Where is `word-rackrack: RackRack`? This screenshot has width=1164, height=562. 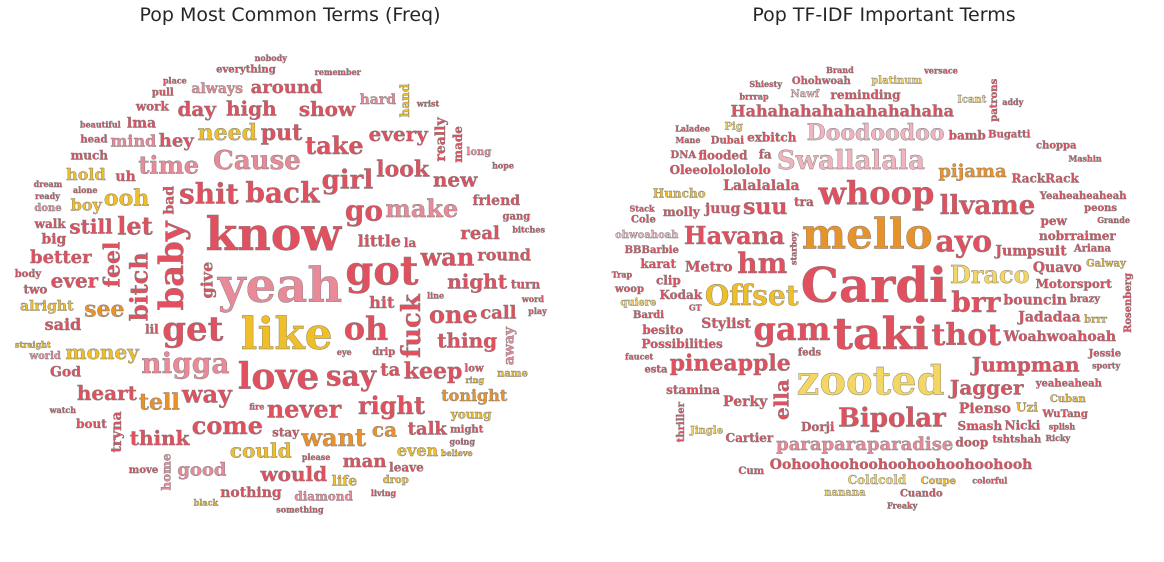 word-rackrack: RackRack is located at coordinates (1045, 178).